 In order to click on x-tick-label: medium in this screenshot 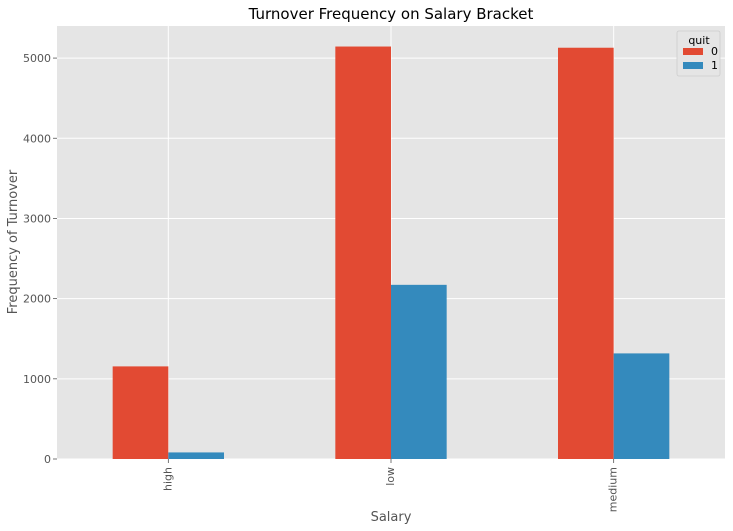, I will do `click(613, 489)`.